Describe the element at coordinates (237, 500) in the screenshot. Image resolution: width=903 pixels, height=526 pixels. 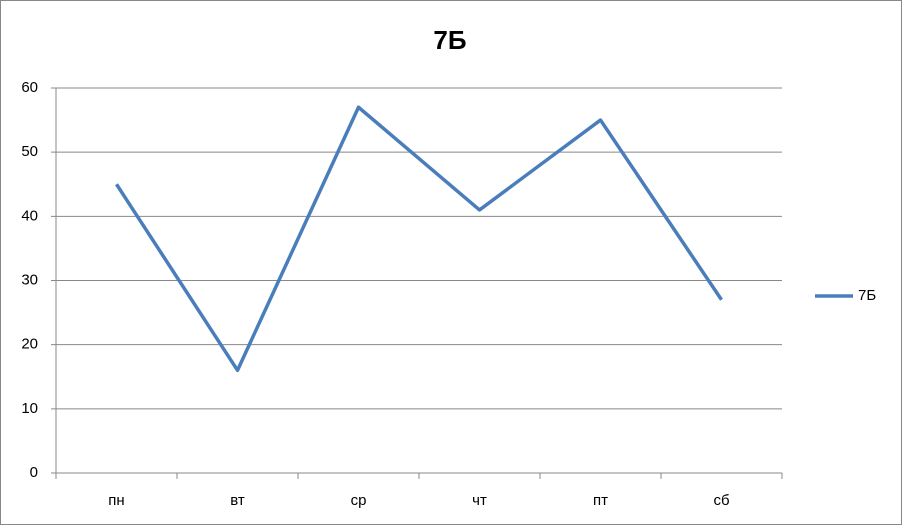
I see `x-tick-label: вт` at that location.